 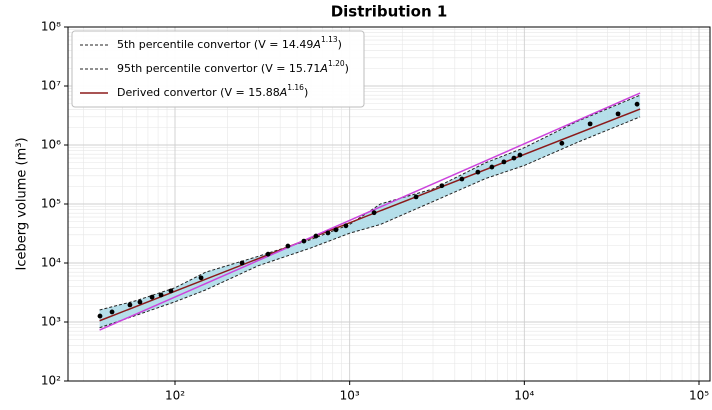 What do you see at coordinates (329, 39) in the screenshot?
I see `legend-exponent: 1.13` at bounding box center [329, 39].